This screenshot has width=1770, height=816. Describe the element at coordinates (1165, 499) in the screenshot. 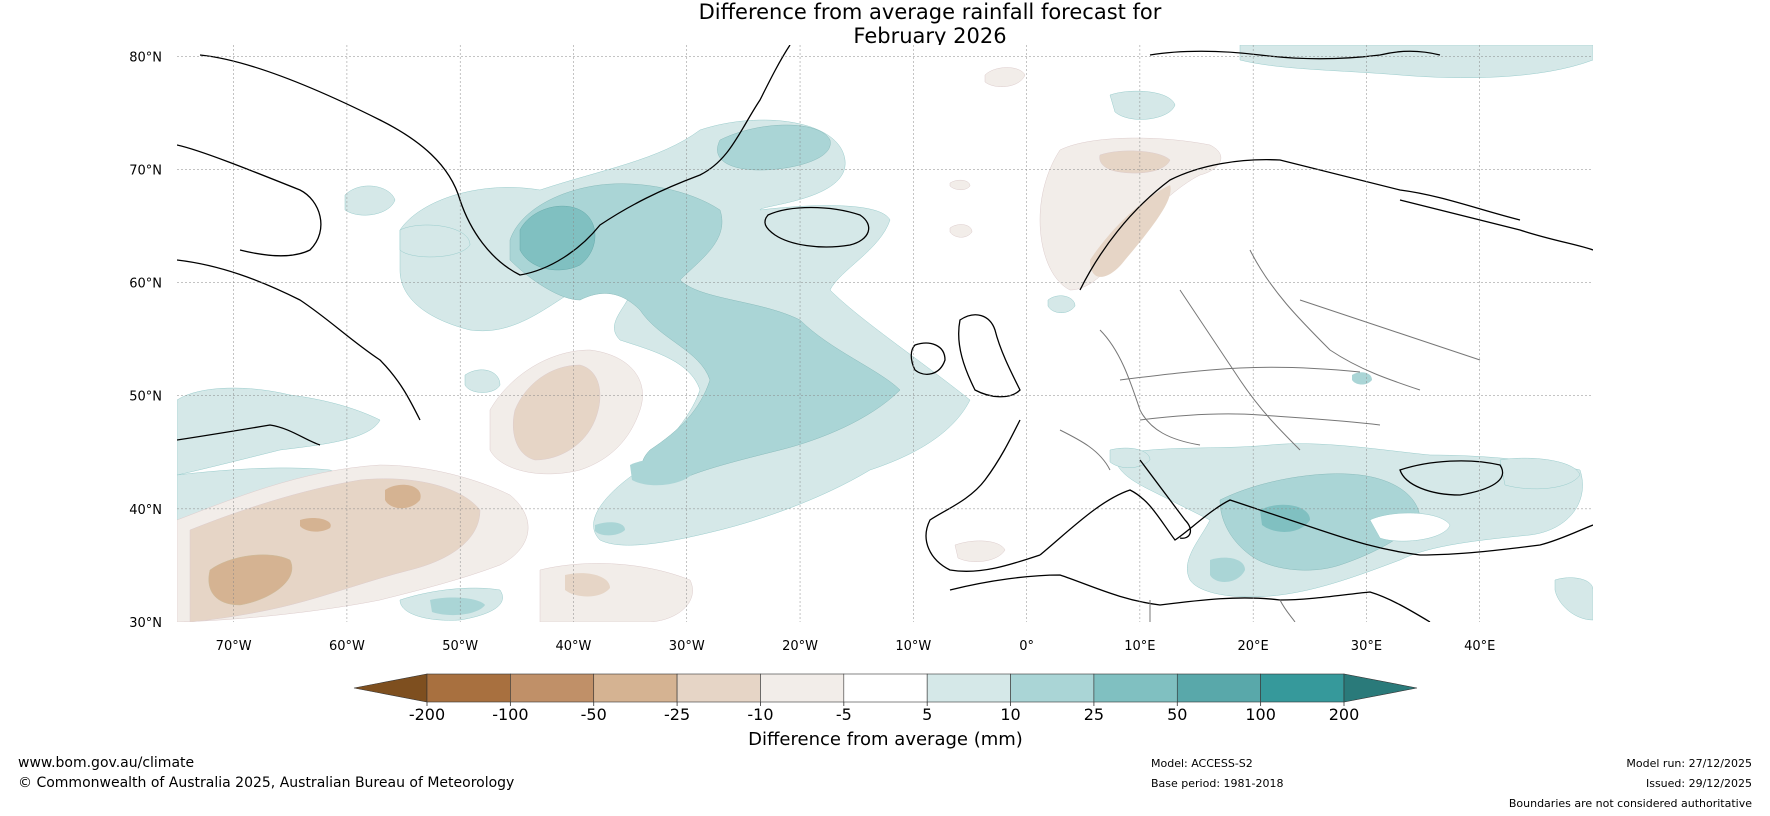

I see `coast-italy` at that location.